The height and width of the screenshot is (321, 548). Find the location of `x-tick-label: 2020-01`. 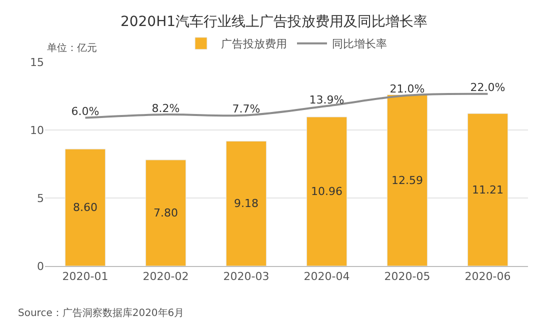

x-tick-label: 2020-01 is located at coordinates (85, 277).